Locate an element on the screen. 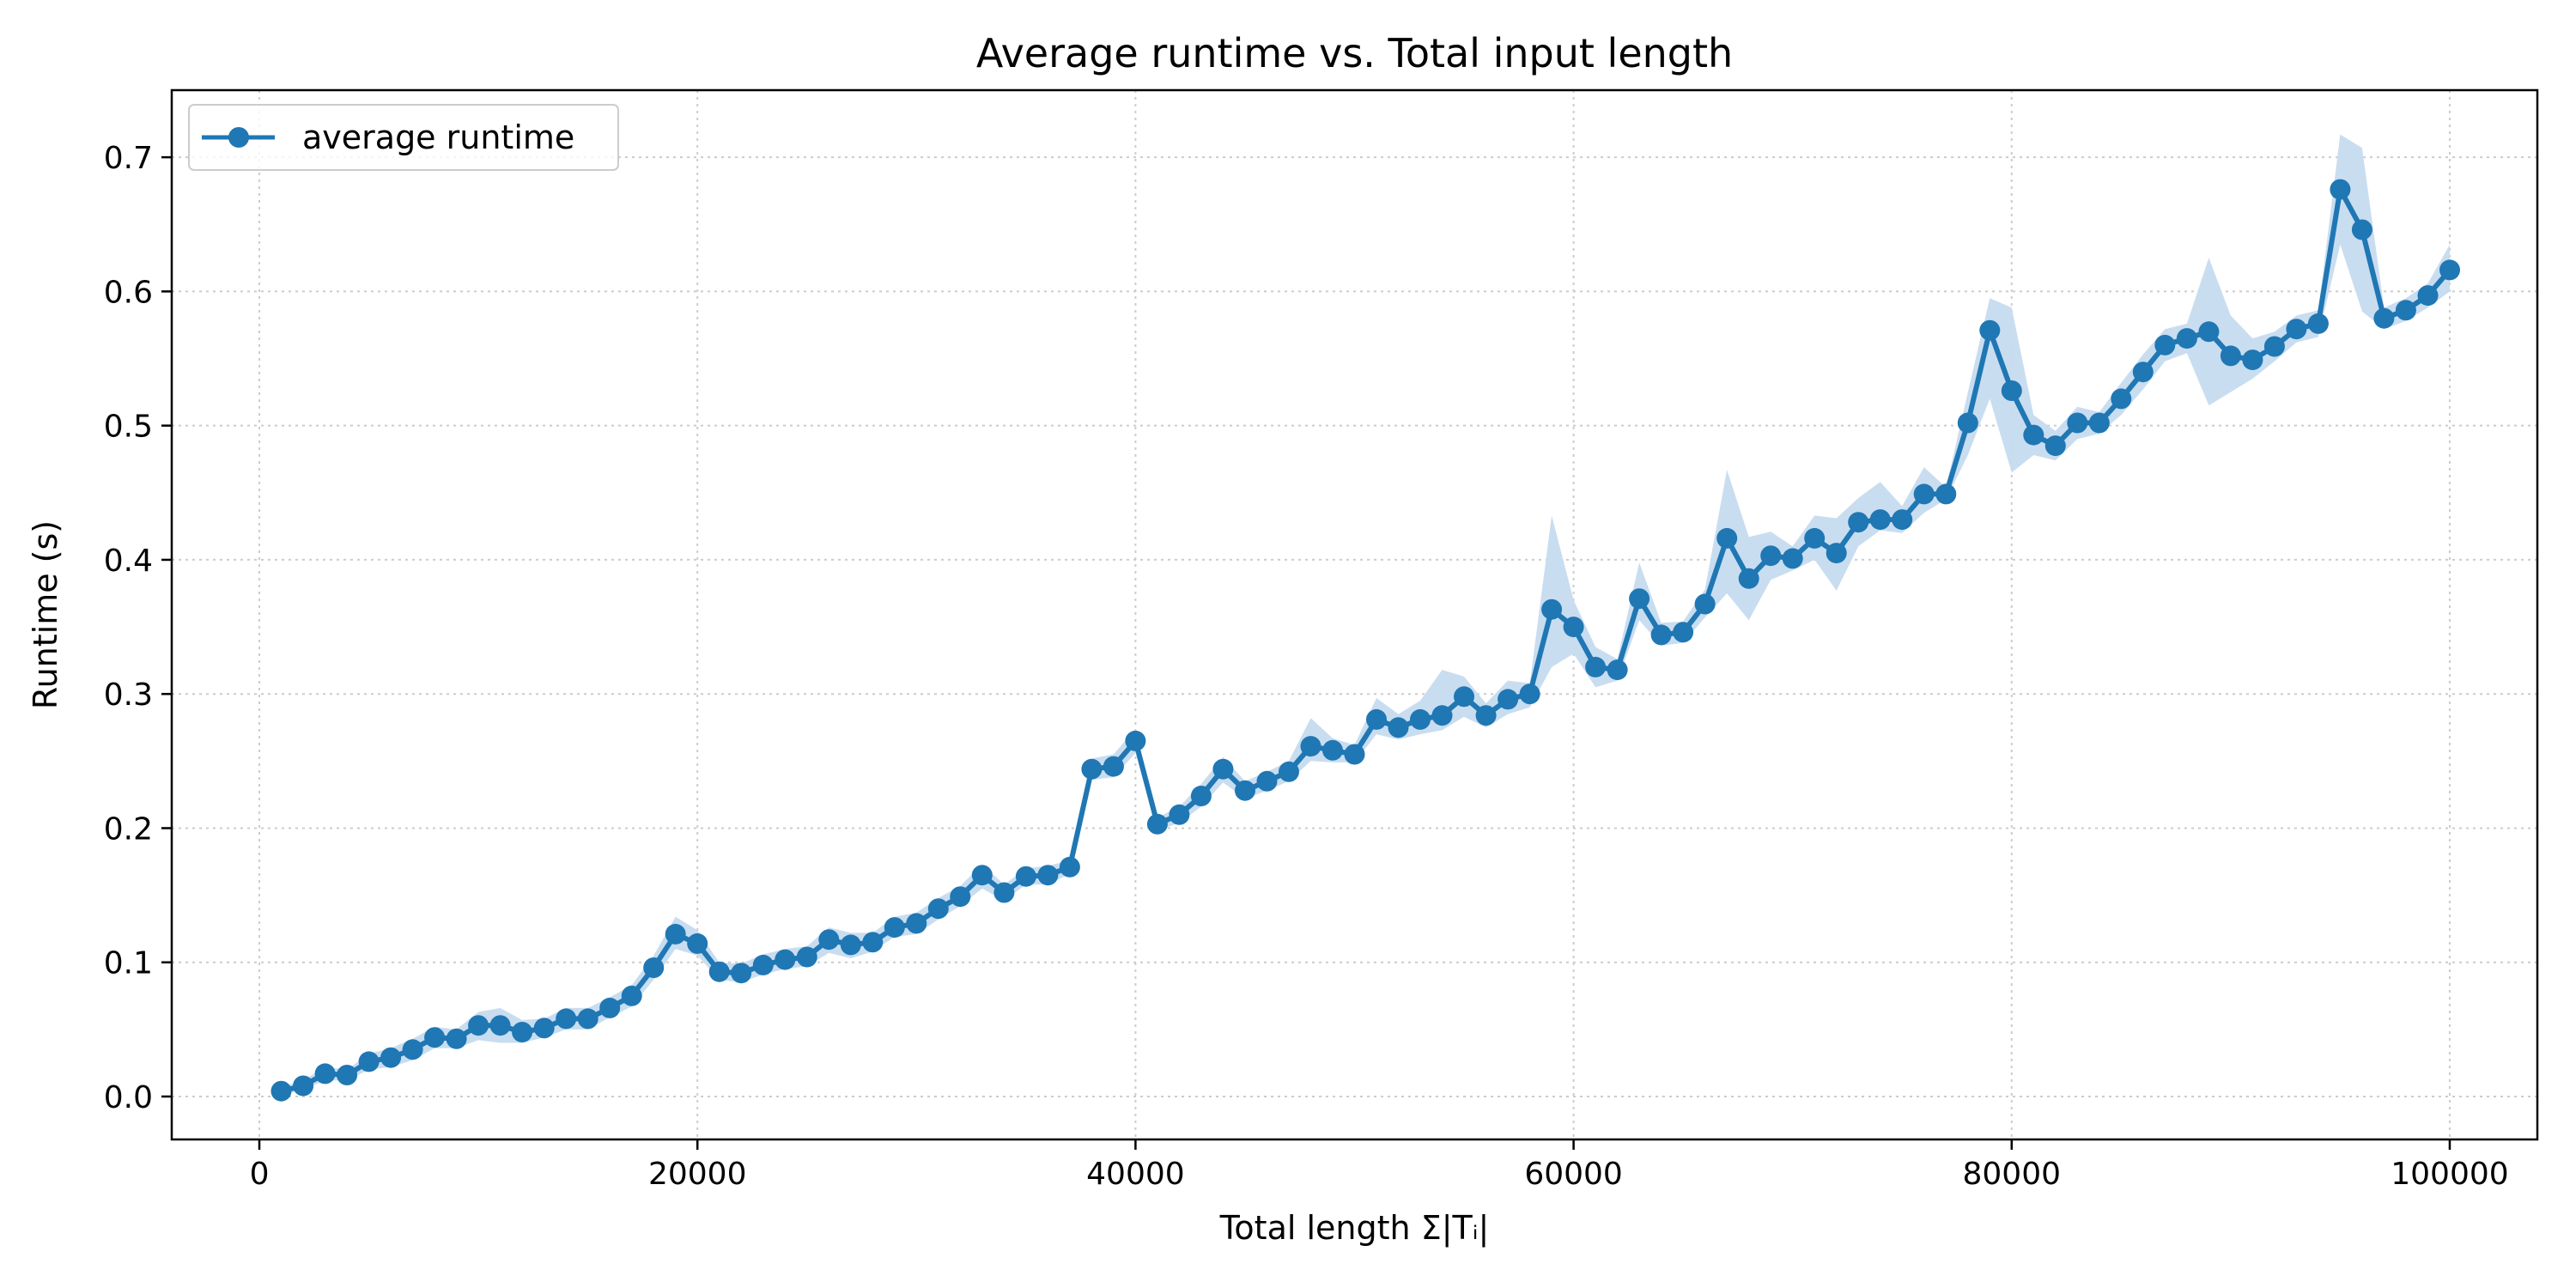 The height and width of the screenshot is (1288, 2576). y-tick-label: 0.5 is located at coordinates (128, 428).